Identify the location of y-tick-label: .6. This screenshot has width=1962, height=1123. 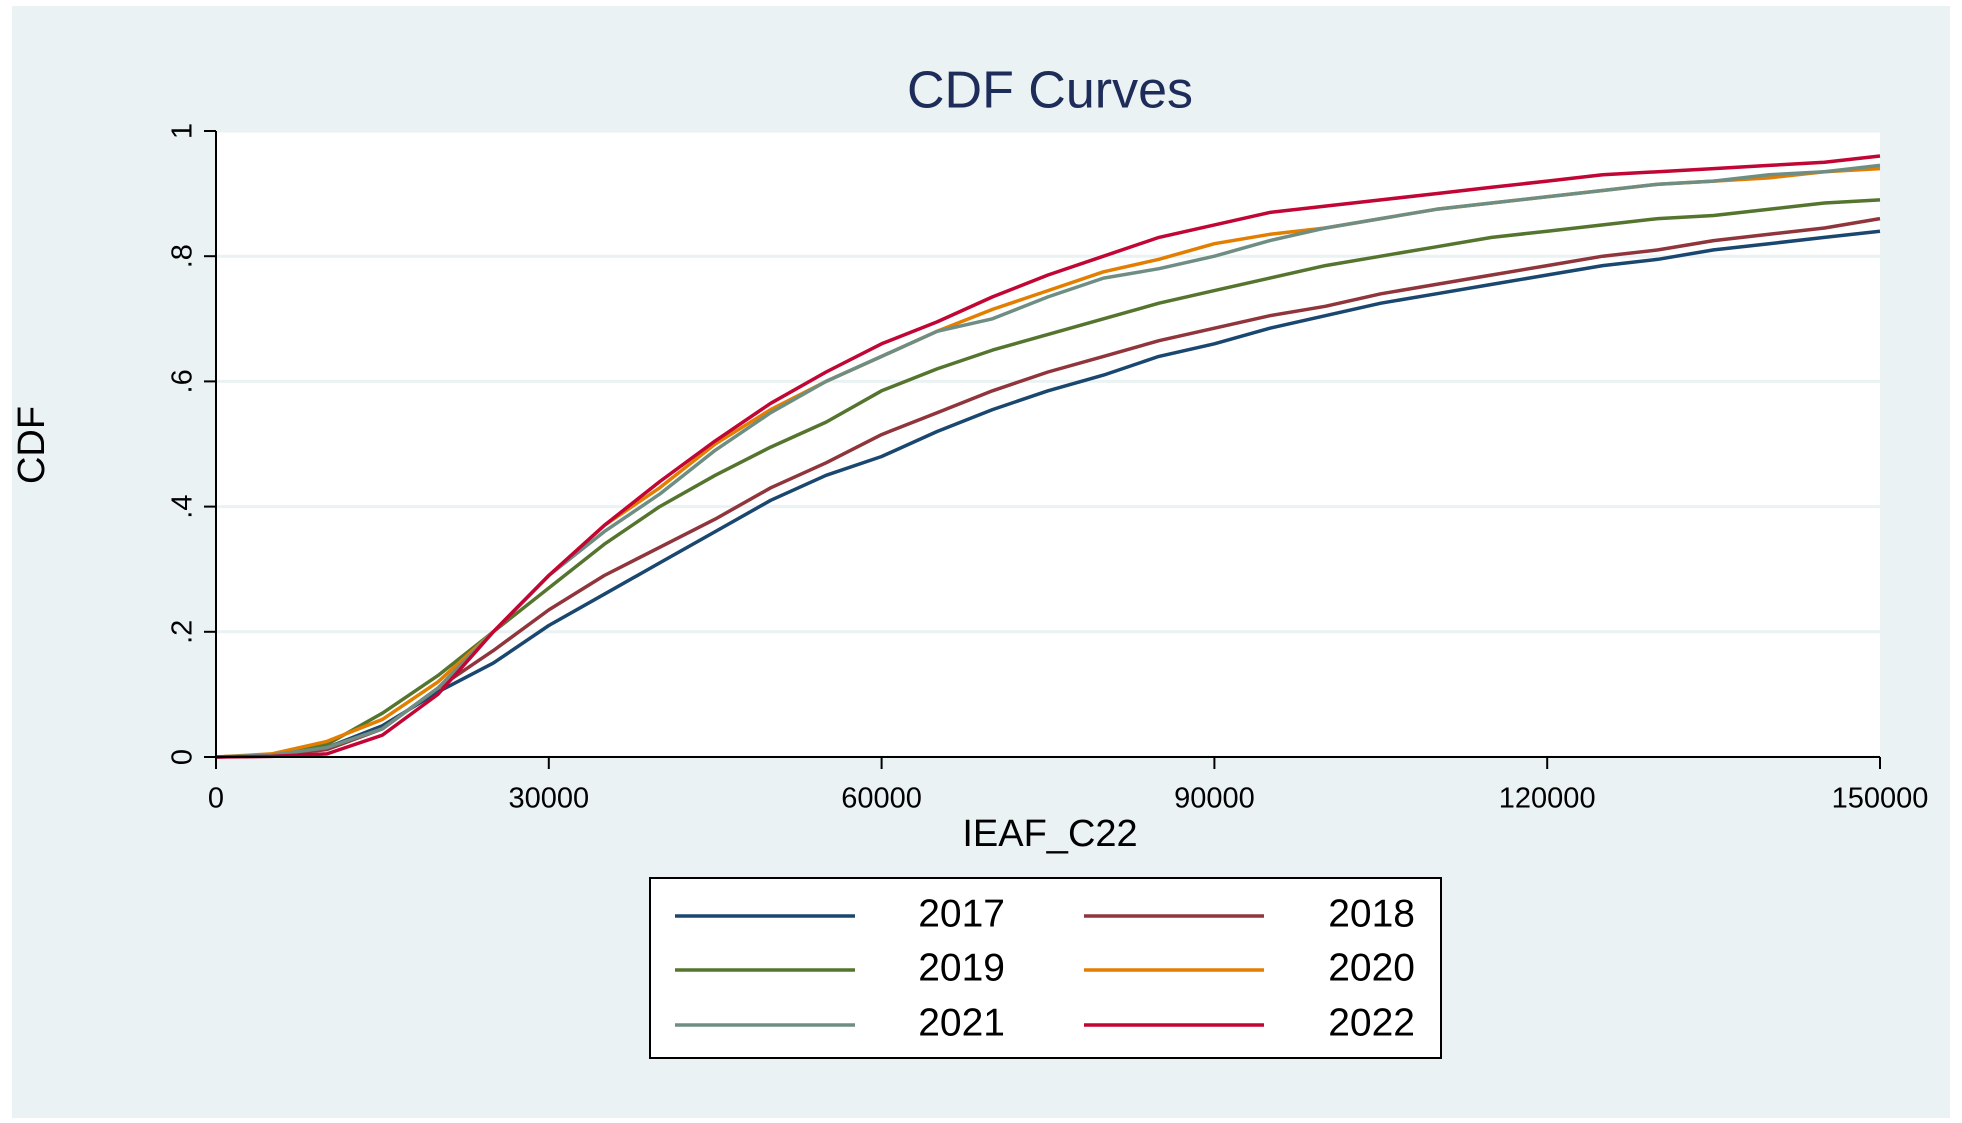
(183, 381).